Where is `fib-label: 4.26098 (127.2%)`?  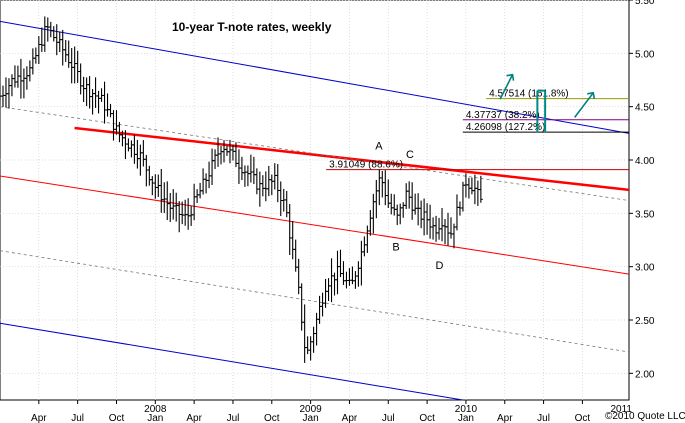 fib-label: 4.26098 (127.2%) is located at coordinates (506, 127).